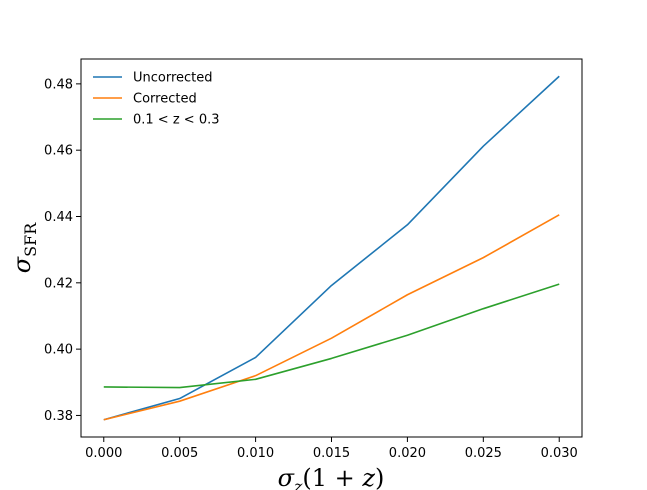 This screenshot has width=647, height=490. What do you see at coordinates (255, 453) in the screenshot?
I see `x-tick-label: 0.010` at bounding box center [255, 453].